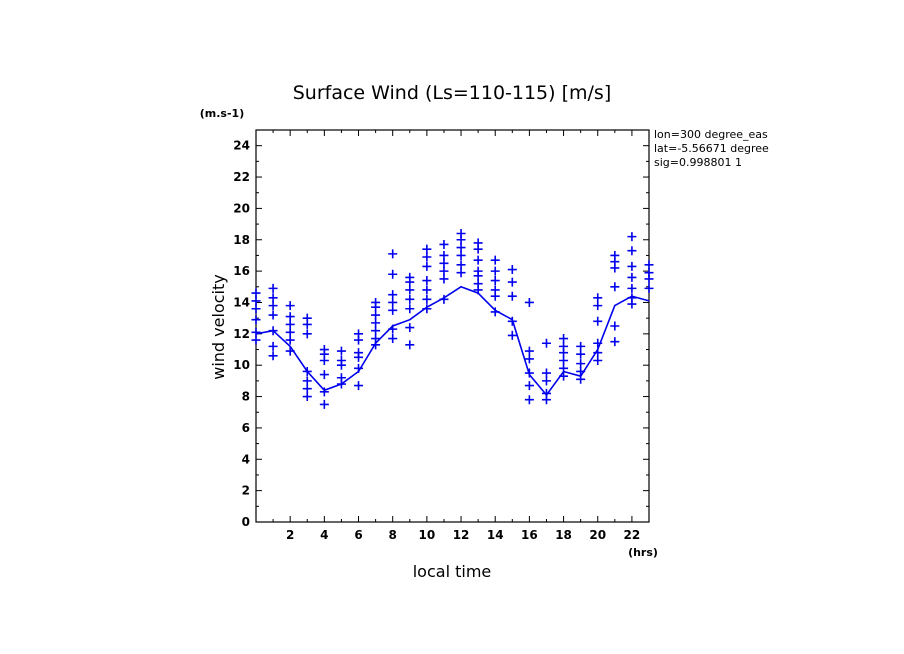 The width and height of the screenshot is (904, 654). What do you see at coordinates (241, 302) in the screenshot?
I see `y-tick-label: 14` at bounding box center [241, 302].